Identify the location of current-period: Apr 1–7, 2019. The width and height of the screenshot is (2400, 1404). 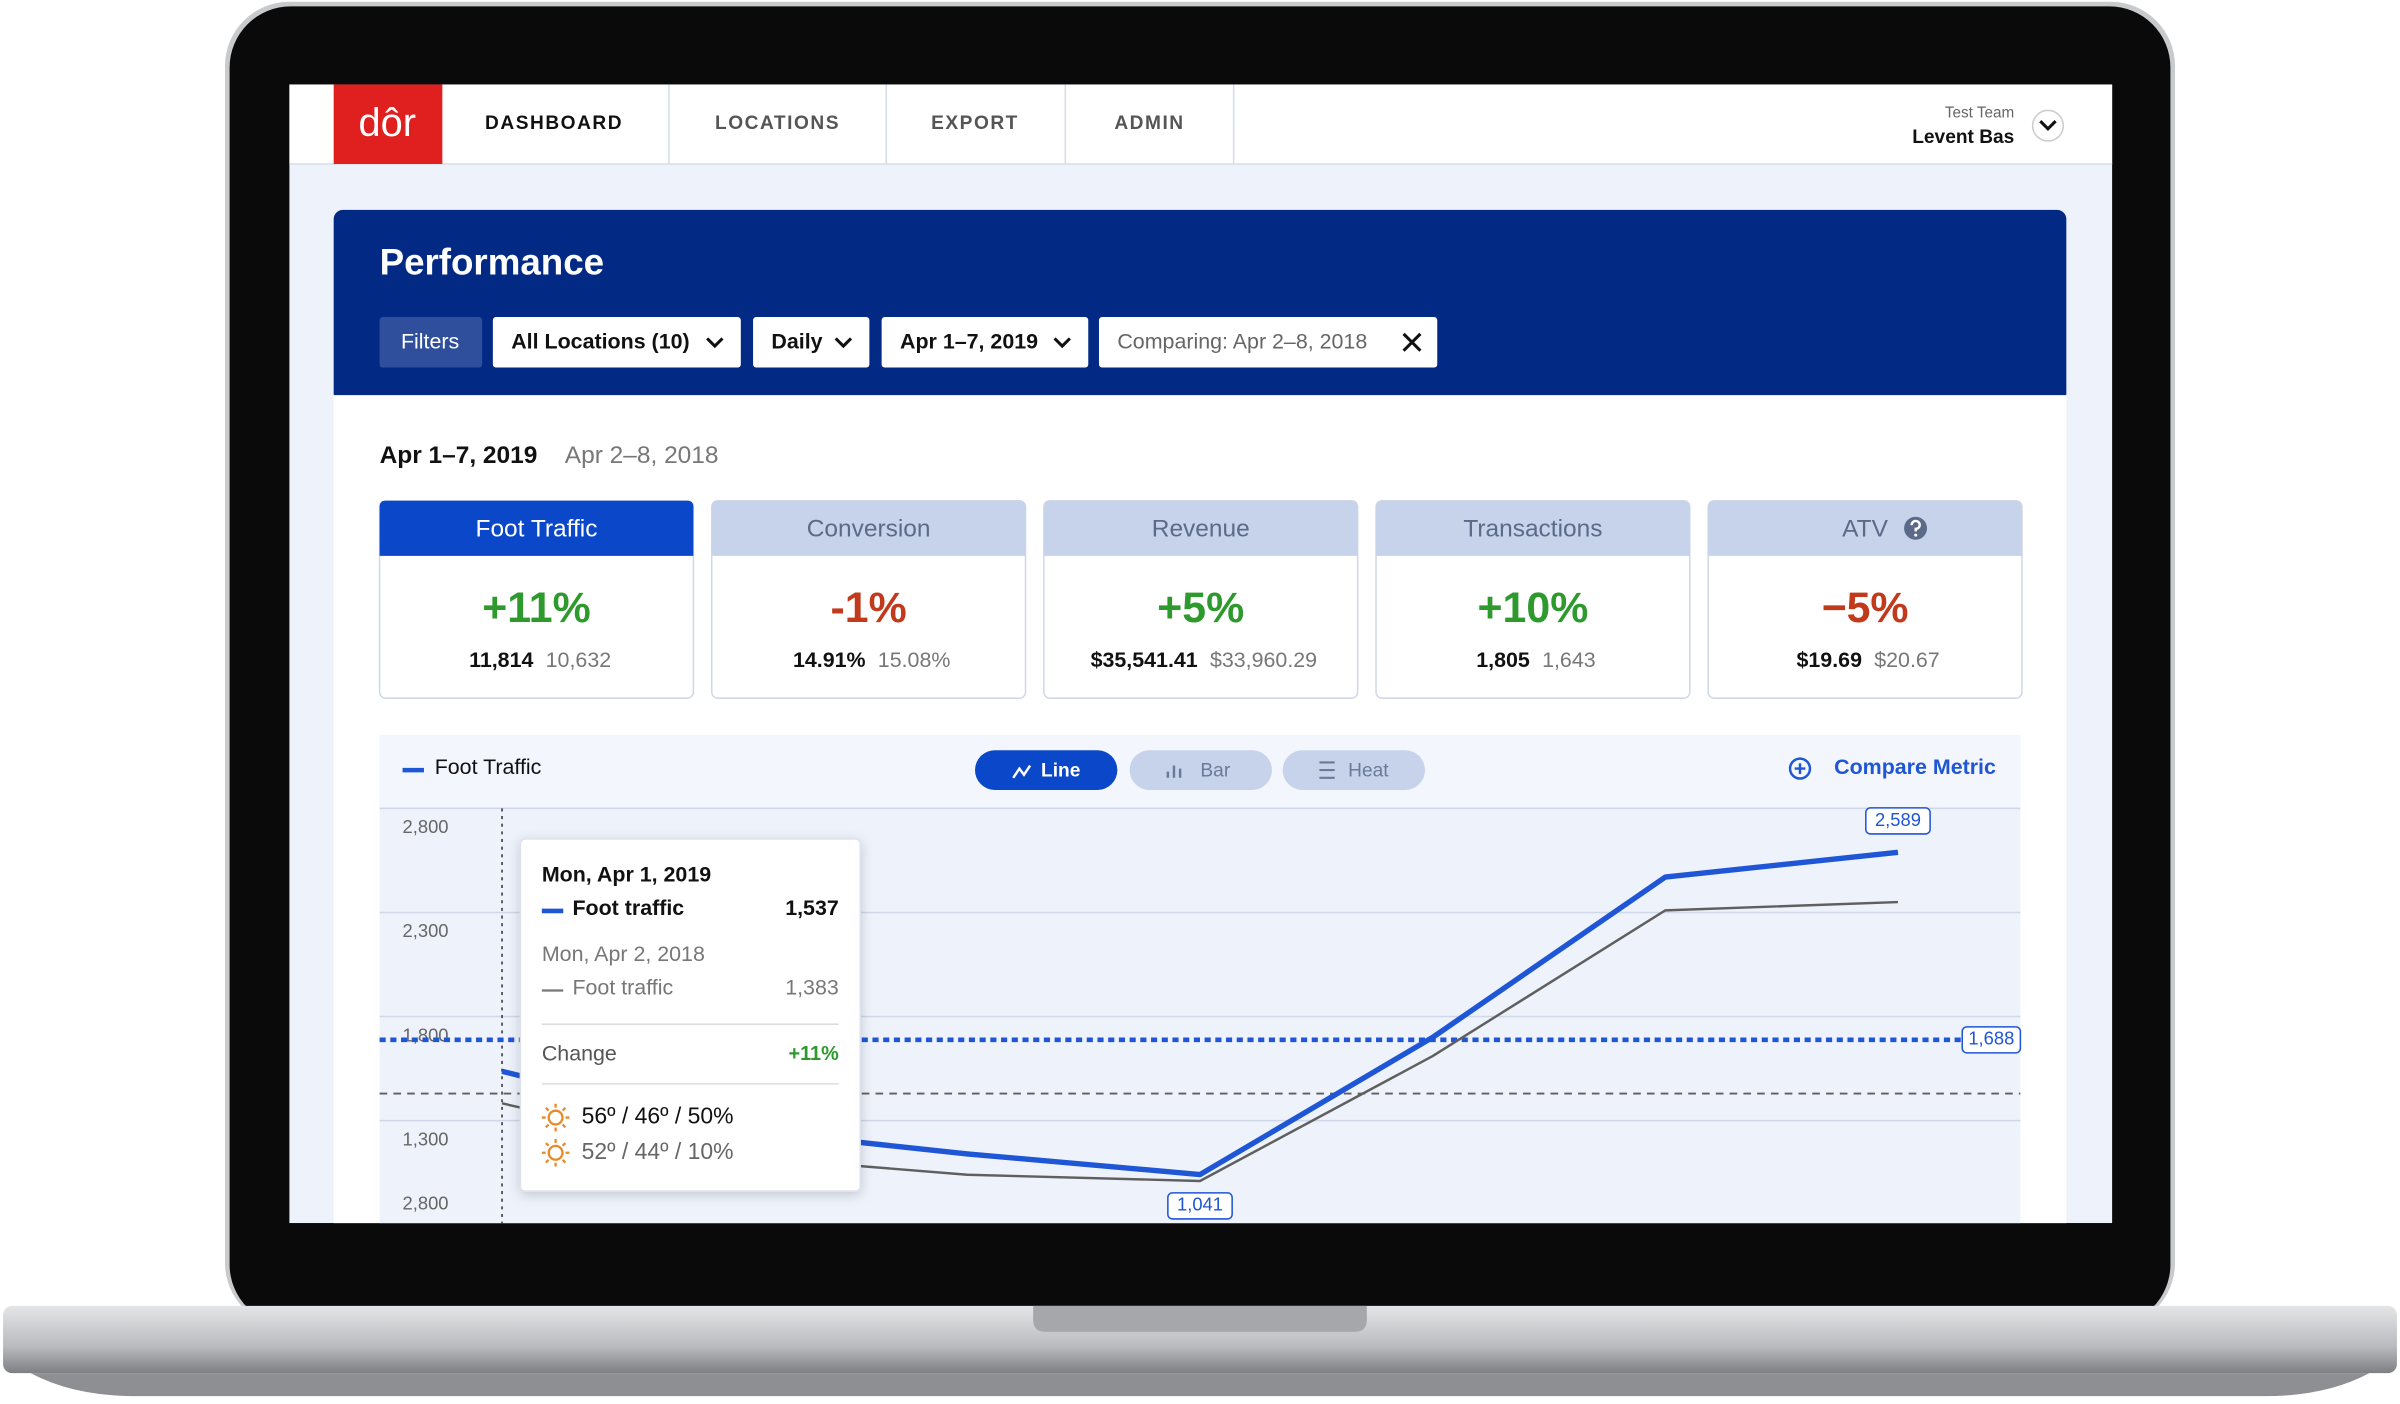
(459, 455).